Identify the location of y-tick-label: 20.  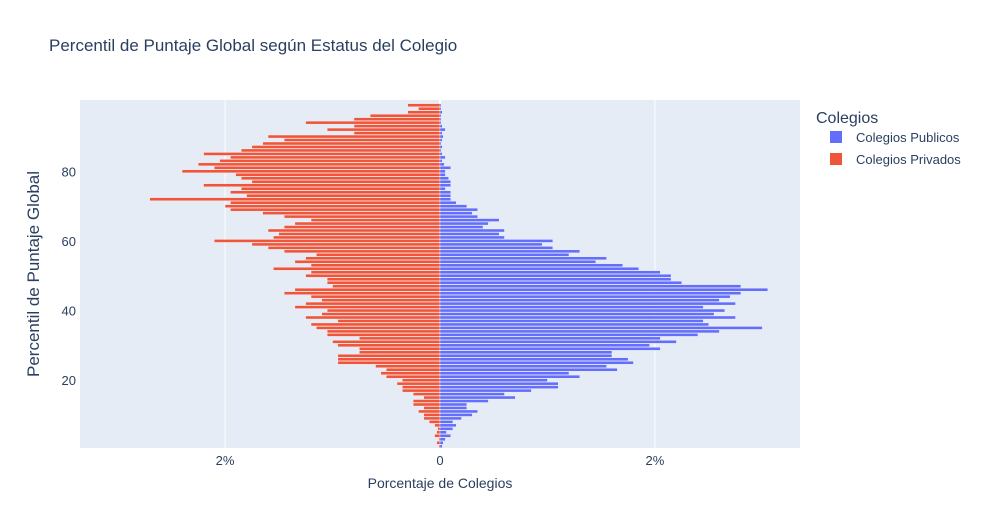
(69, 380).